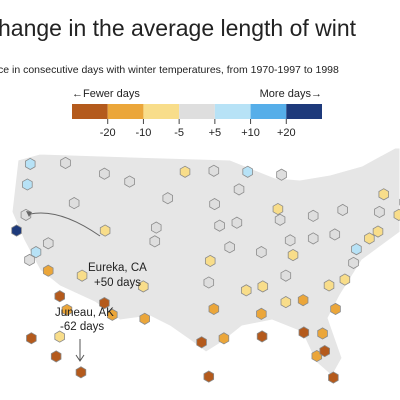  What do you see at coordinates (80, 350) in the screenshot?
I see `juneau-arrow` at bounding box center [80, 350].